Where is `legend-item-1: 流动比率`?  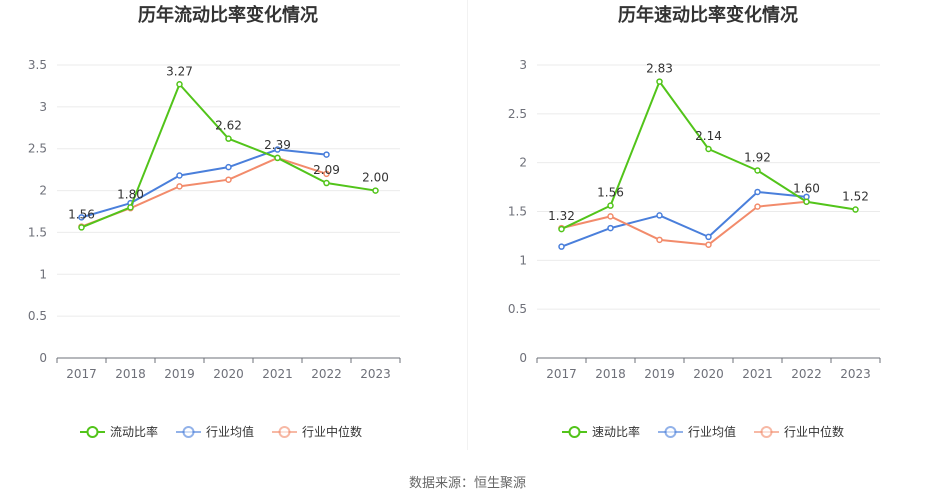
legend-item-1: 流动比率 is located at coordinates (119, 431).